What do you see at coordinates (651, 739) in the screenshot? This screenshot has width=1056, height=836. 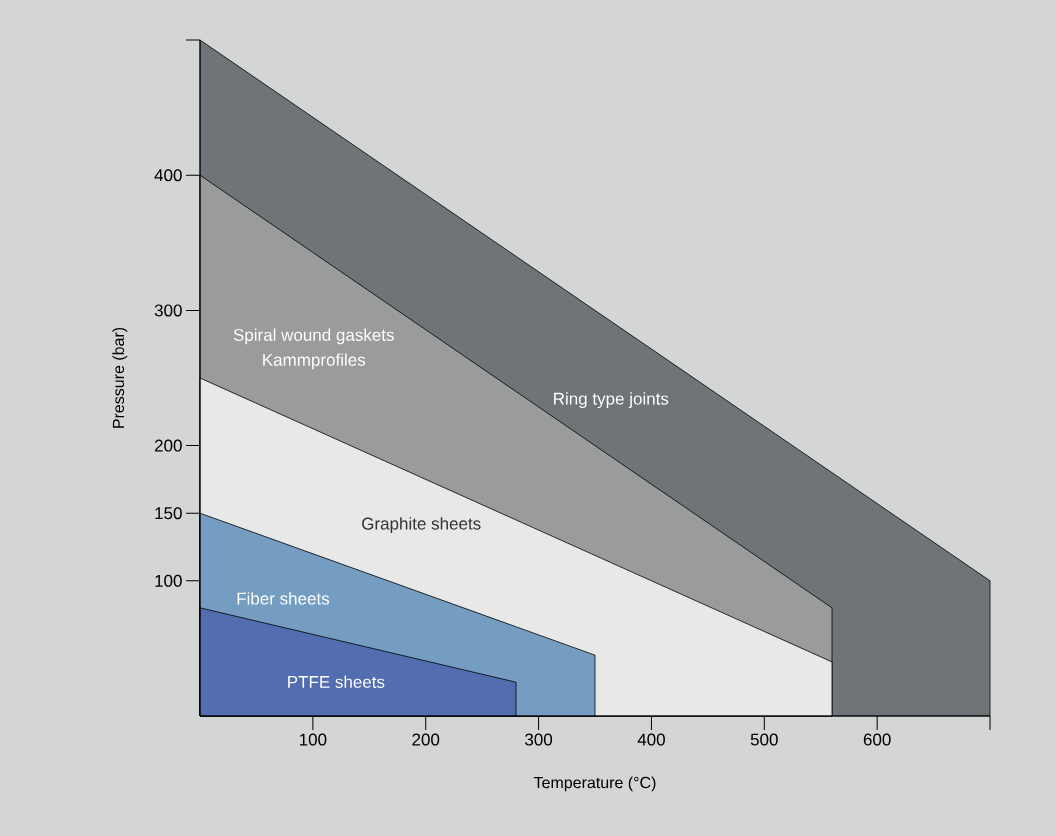 I see `x-tick-label: 400` at bounding box center [651, 739].